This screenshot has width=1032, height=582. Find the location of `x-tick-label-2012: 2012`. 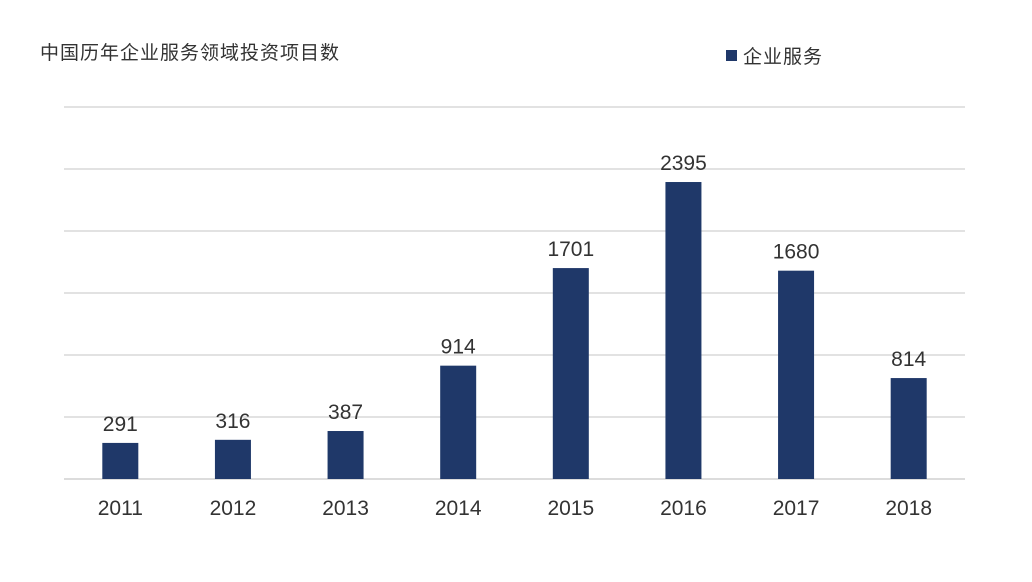

x-tick-label-2012: 2012 is located at coordinates (233, 508).